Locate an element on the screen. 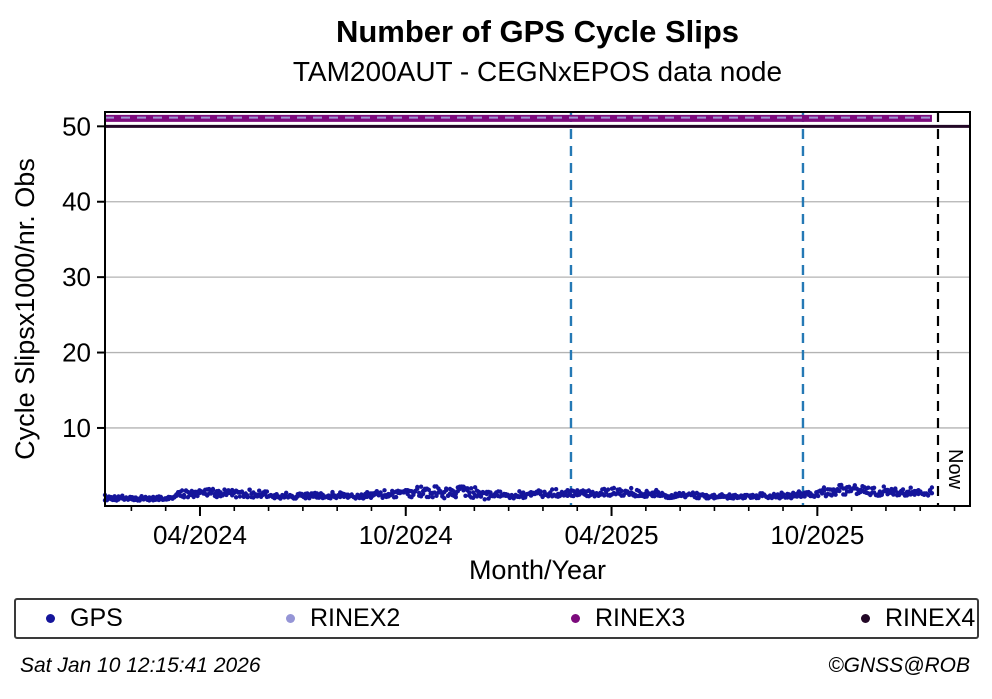 The image size is (992, 699). legend-label-rinex2: RINEX2 is located at coordinates (355, 618).